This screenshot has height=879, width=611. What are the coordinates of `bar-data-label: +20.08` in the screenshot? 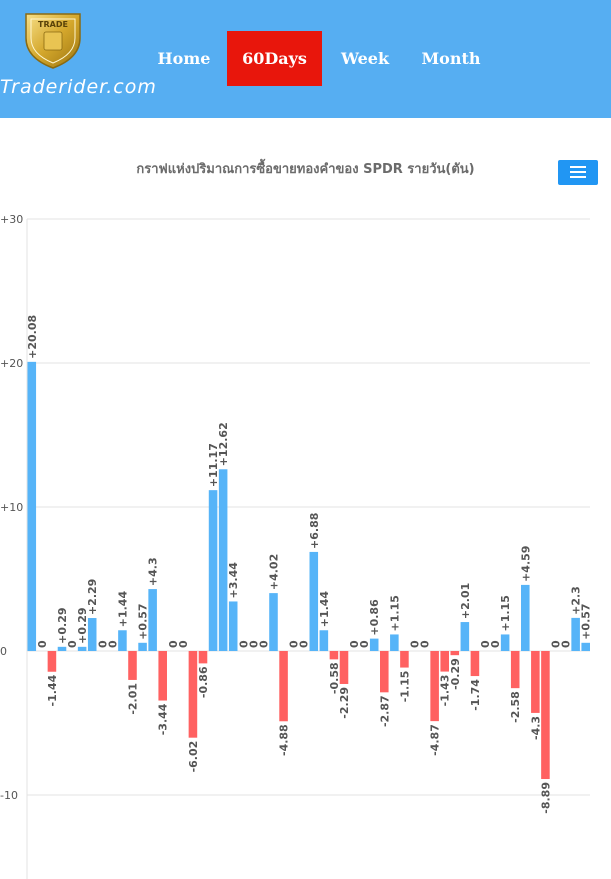 It's located at (32, 337).